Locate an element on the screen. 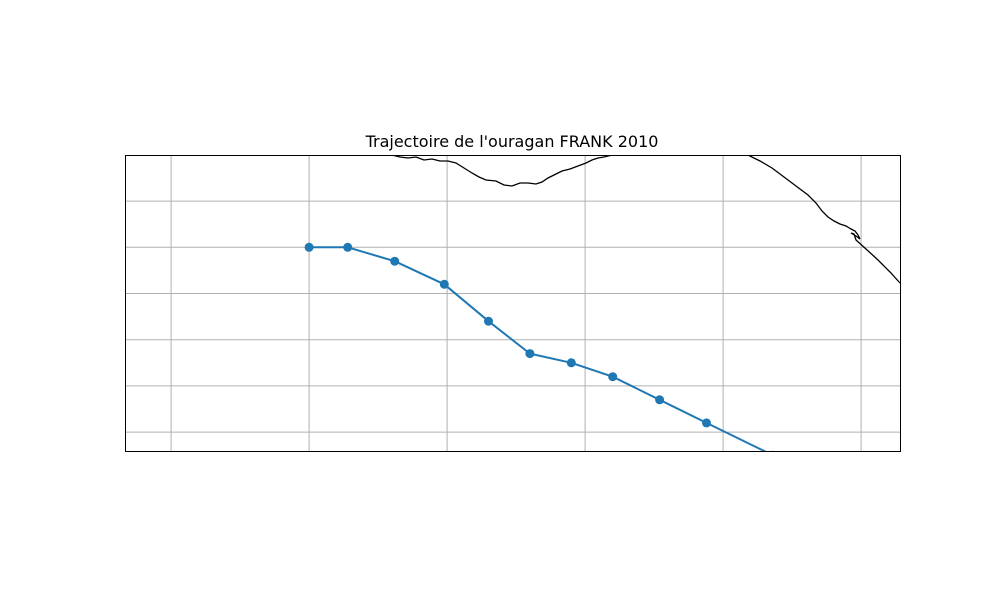  coastline-central-america is located at coordinates (824, 219).